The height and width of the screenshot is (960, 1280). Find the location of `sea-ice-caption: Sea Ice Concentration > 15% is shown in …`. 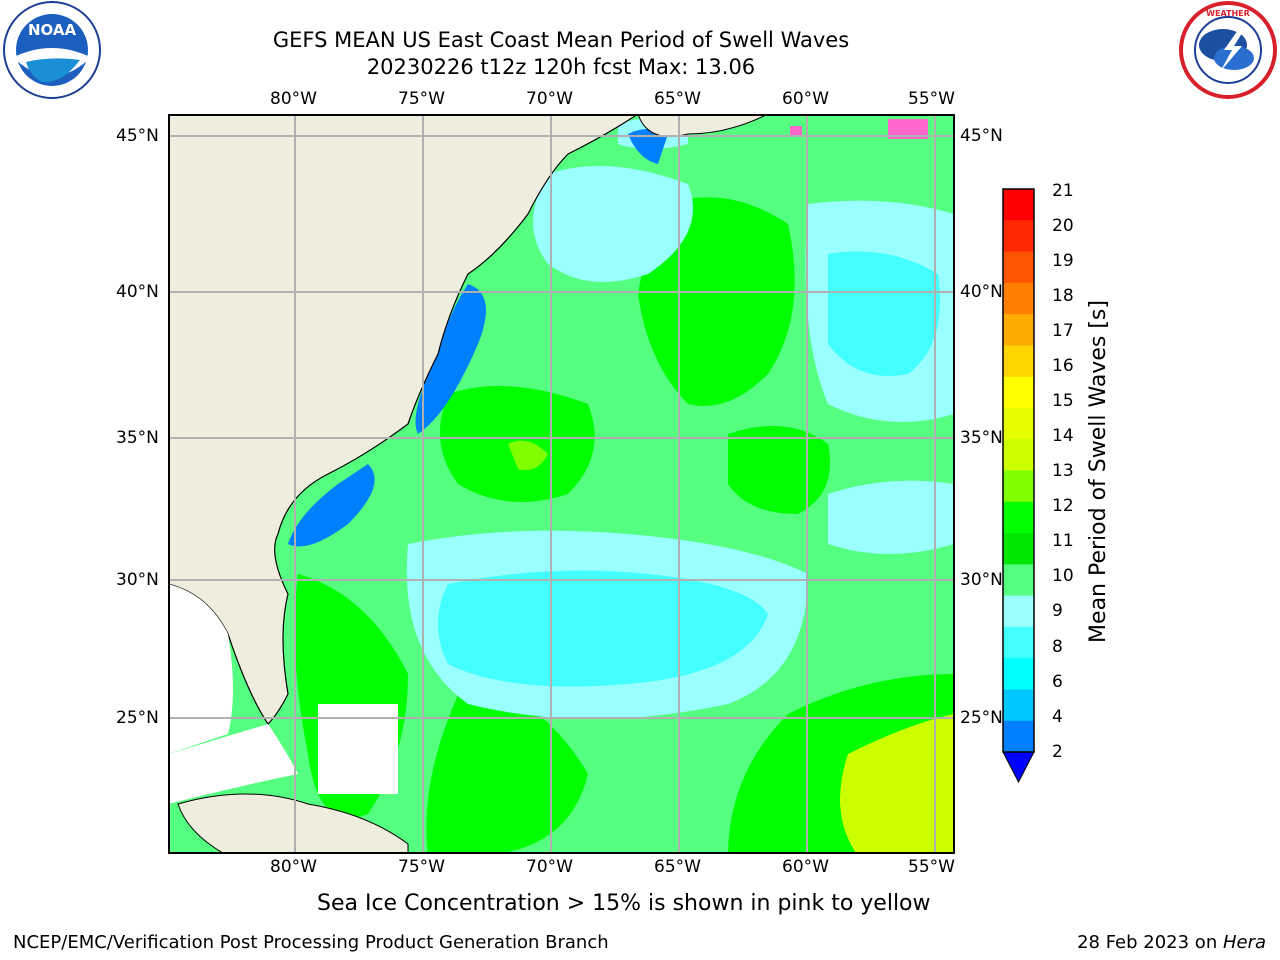

sea-ice-caption: Sea Ice Concentration > 15% is shown in … is located at coordinates (624, 903).